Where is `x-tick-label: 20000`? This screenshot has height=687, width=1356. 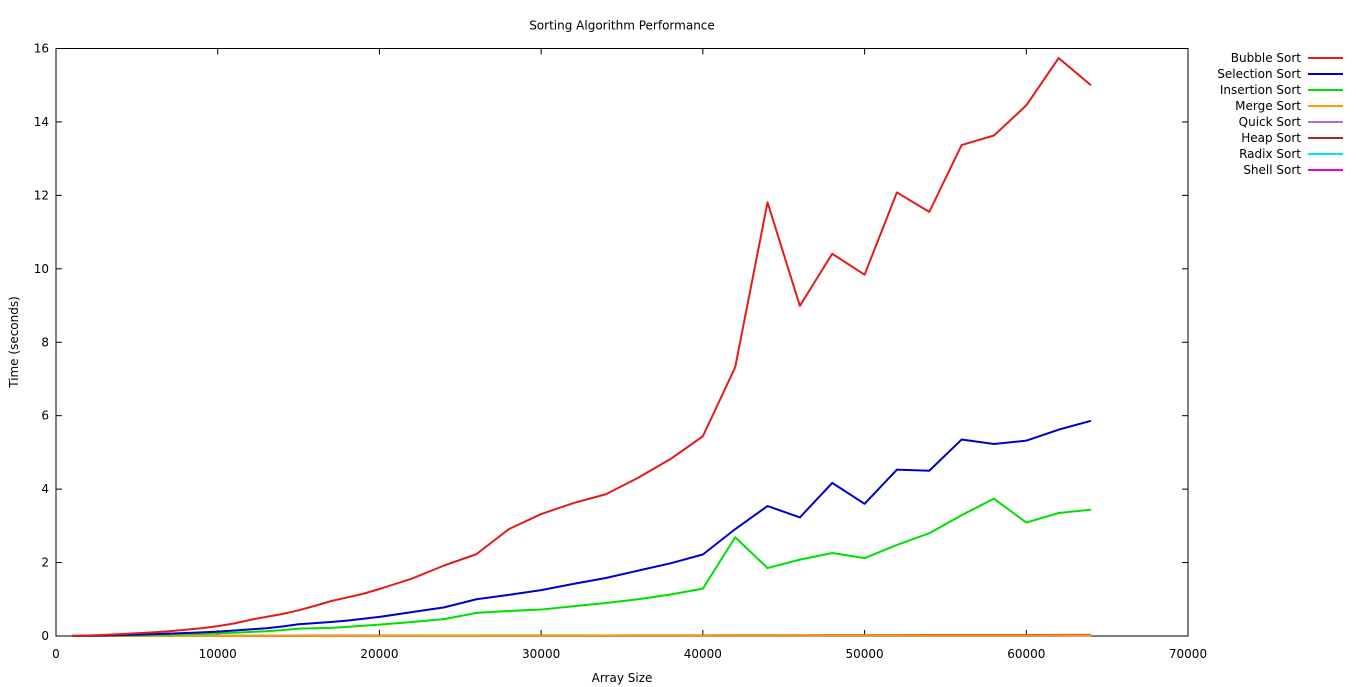
x-tick-label: 20000 is located at coordinates (379, 654).